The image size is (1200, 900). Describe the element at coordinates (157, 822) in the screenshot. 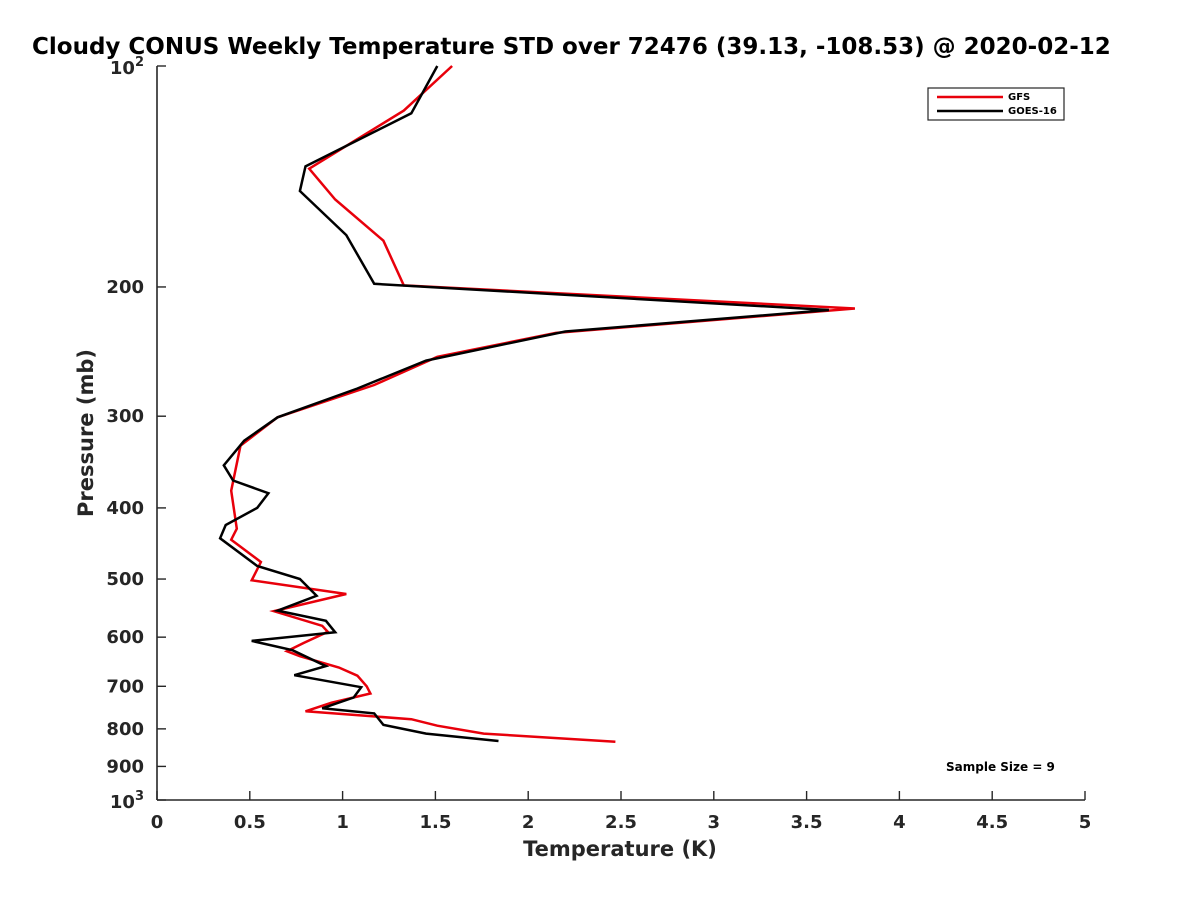

I see `x-tick-label: 0` at that location.